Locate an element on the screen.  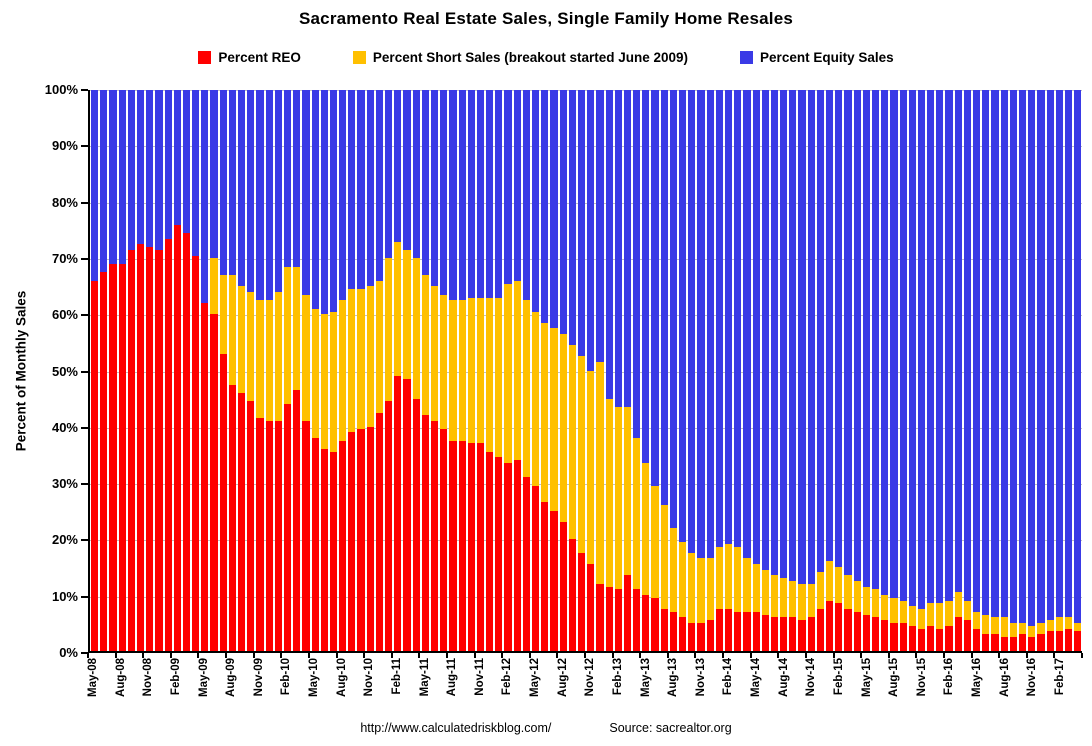
x-label-slot: Aug-15 is located at coordinates (894, 677).